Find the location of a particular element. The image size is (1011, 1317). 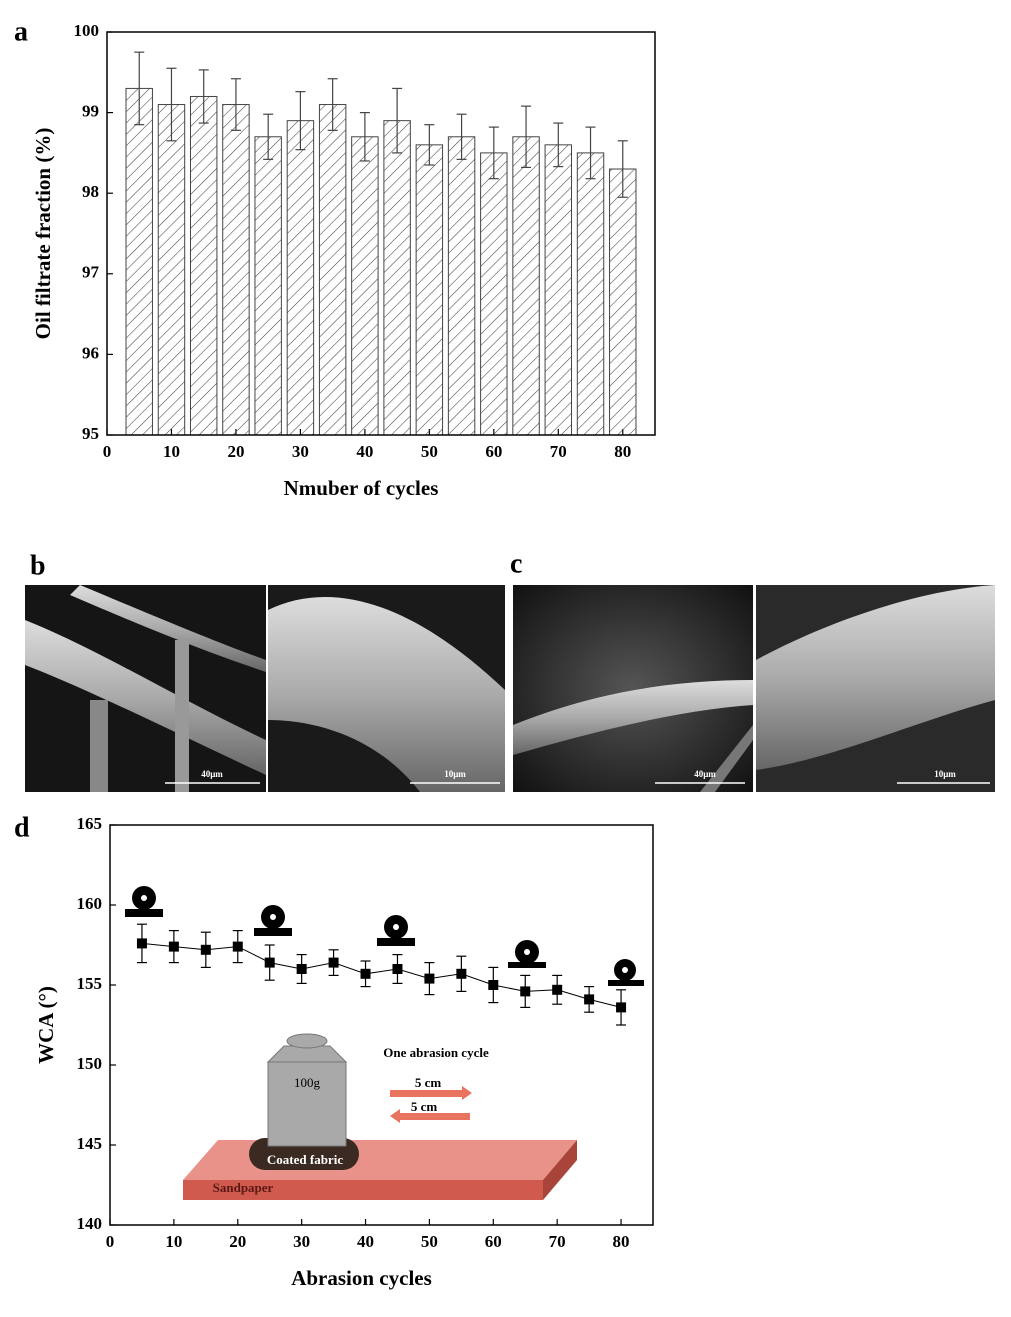

y-tick-label: 96 is located at coordinates (90, 352).